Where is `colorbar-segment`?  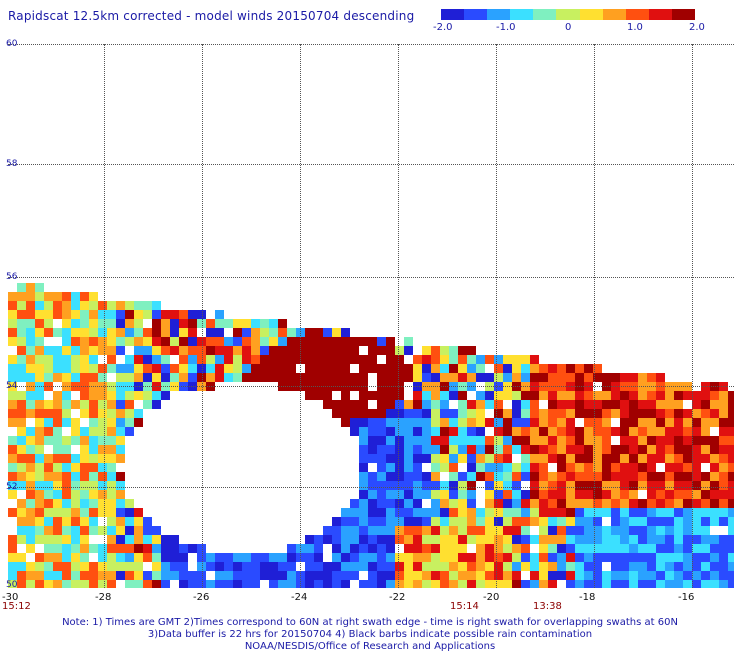 colorbar-segment is located at coordinates (499, 14).